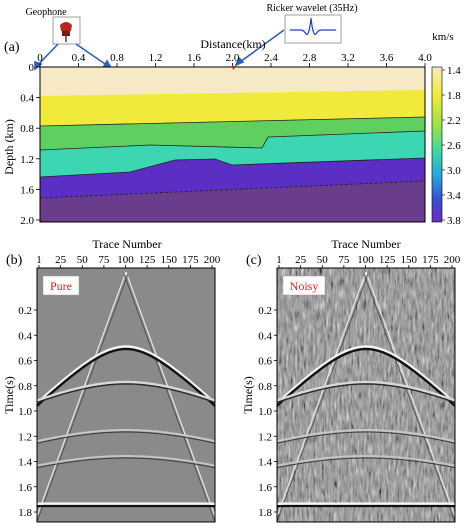  Describe the element at coordinates (117, 58) in the screenshot. I see `x-tick-label: 0.8` at that location.